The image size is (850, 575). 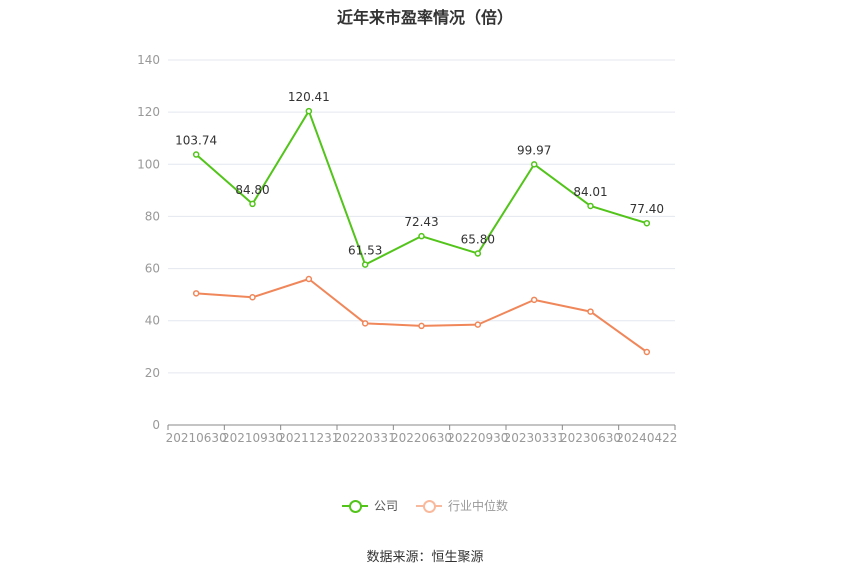 I want to click on data-label: 72.43, so click(x=421, y=222).